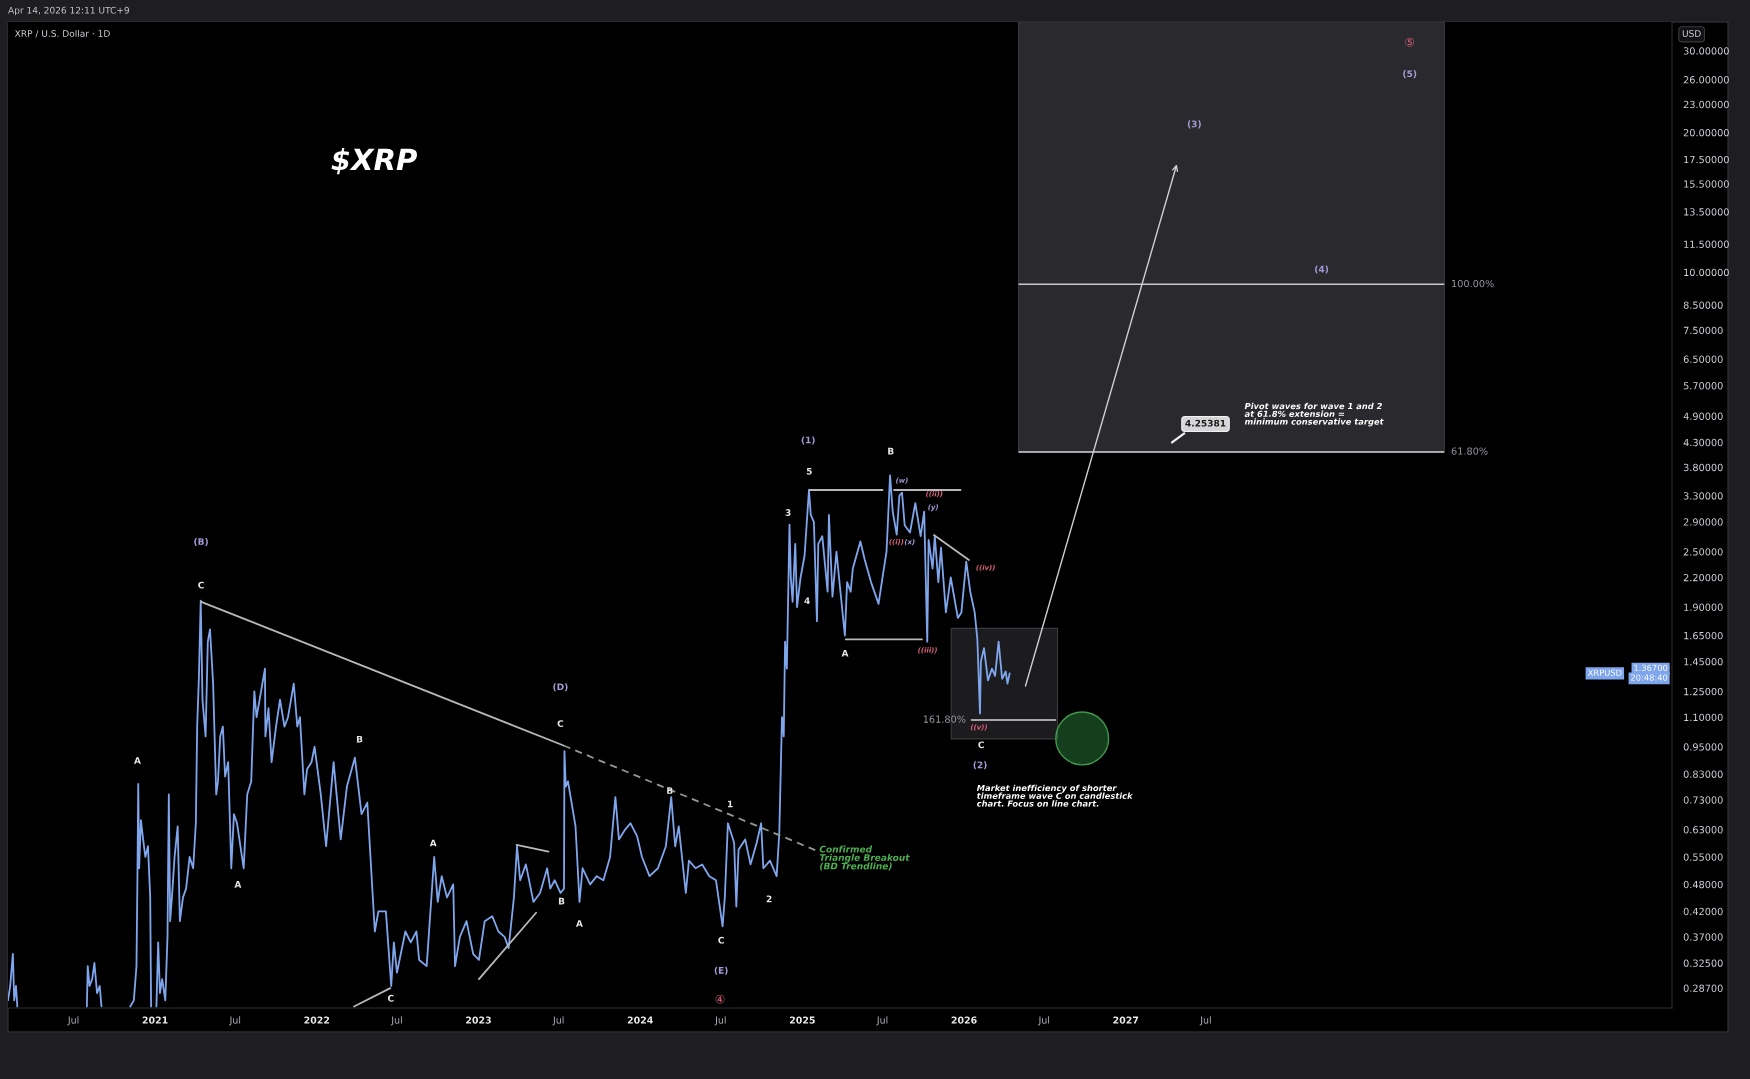 Image resolution: width=1750 pixels, height=1079 pixels. I want to click on y-tick-label: 8.50000, so click(1703, 305).